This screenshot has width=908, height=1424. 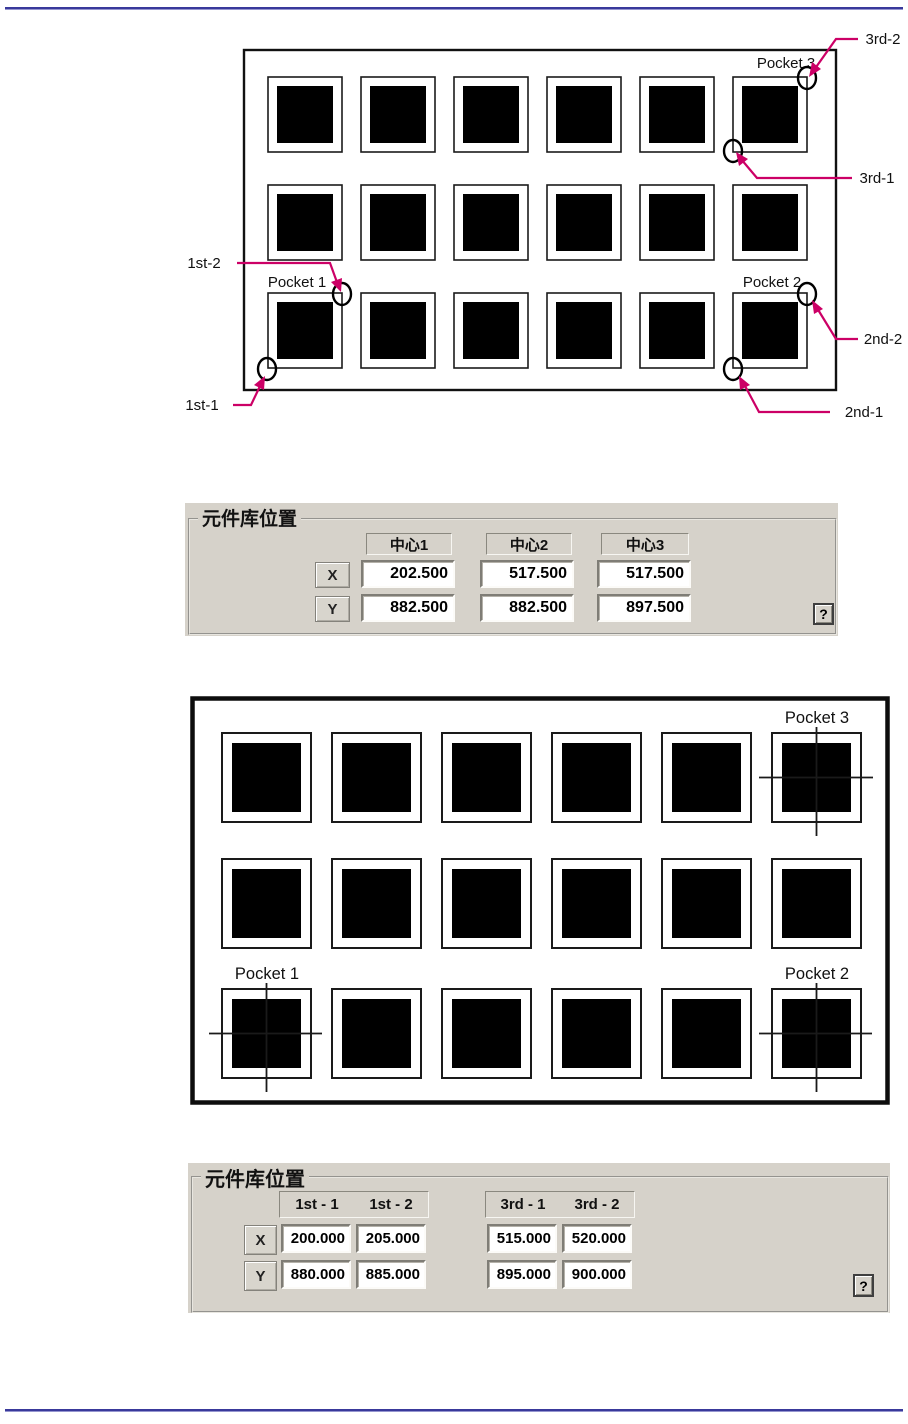 I want to click on center3-y-field, so click(x=644, y=608).